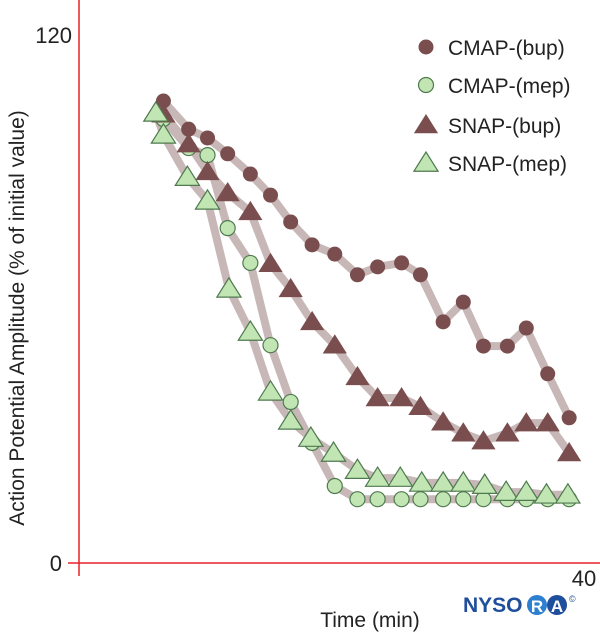 The image size is (600, 635). Describe the element at coordinates (509, 86) in the screenshot. I see `legend-label-1: CMAP-(mep)` at that location.